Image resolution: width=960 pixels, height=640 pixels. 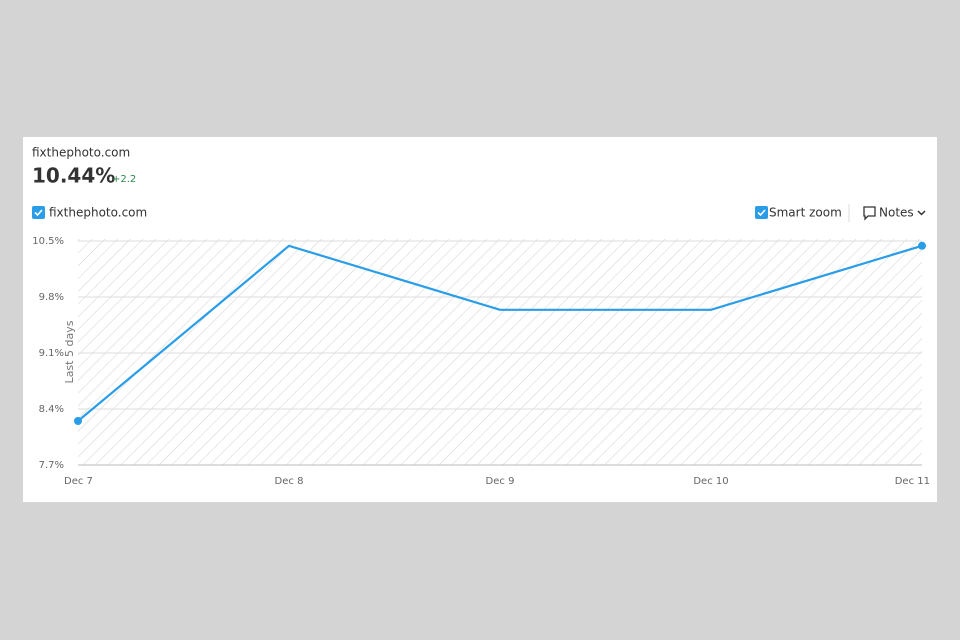 I want to click on notes-label: Notes, so click(x=896, y=213).